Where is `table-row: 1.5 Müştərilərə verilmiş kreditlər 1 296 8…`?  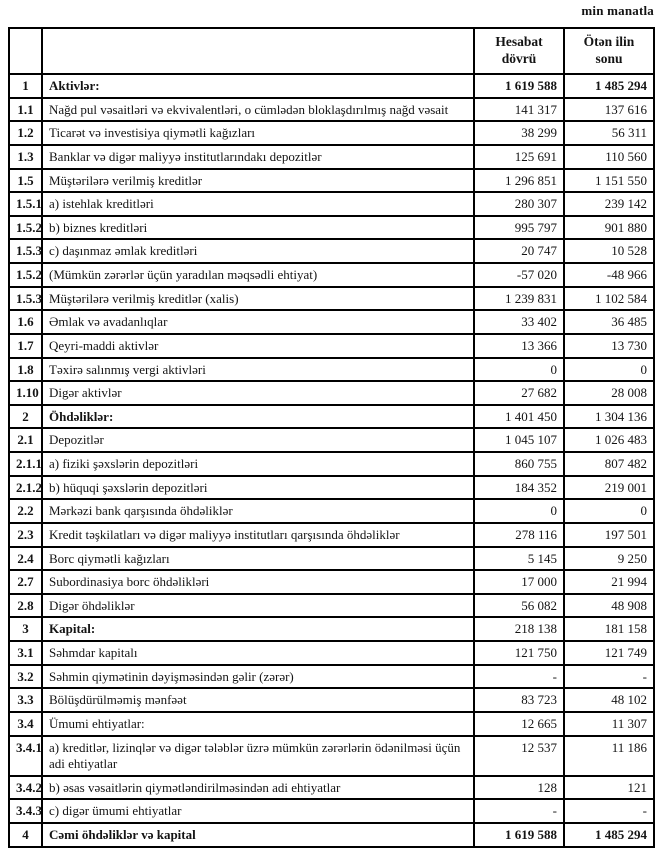 table-row: 1.5 Müştərilərə verilmiş kreditlər 1 296 8… is located at coordinates (331, 180).